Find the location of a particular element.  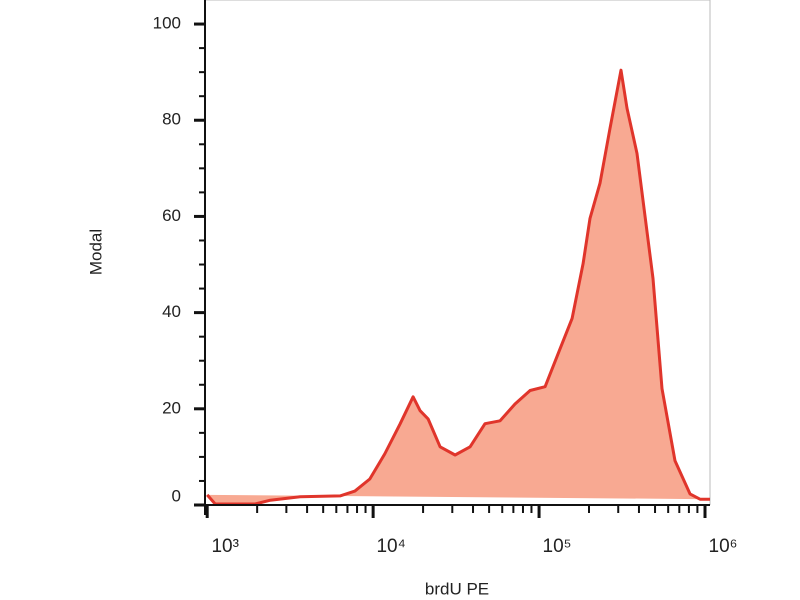

x-tick-label: 10⁴ is located at coordinates (390, 546).